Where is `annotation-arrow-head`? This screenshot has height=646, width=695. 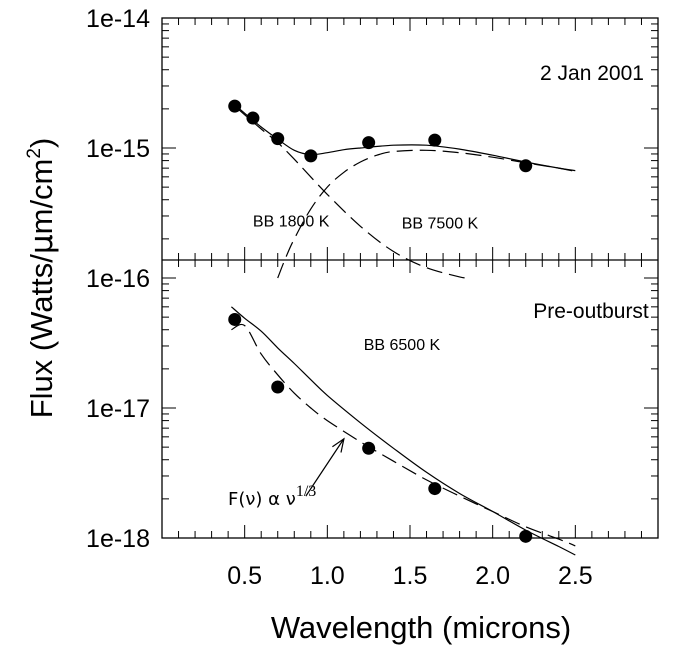 annotation-arrow-head is located at coordinates (338, 445).